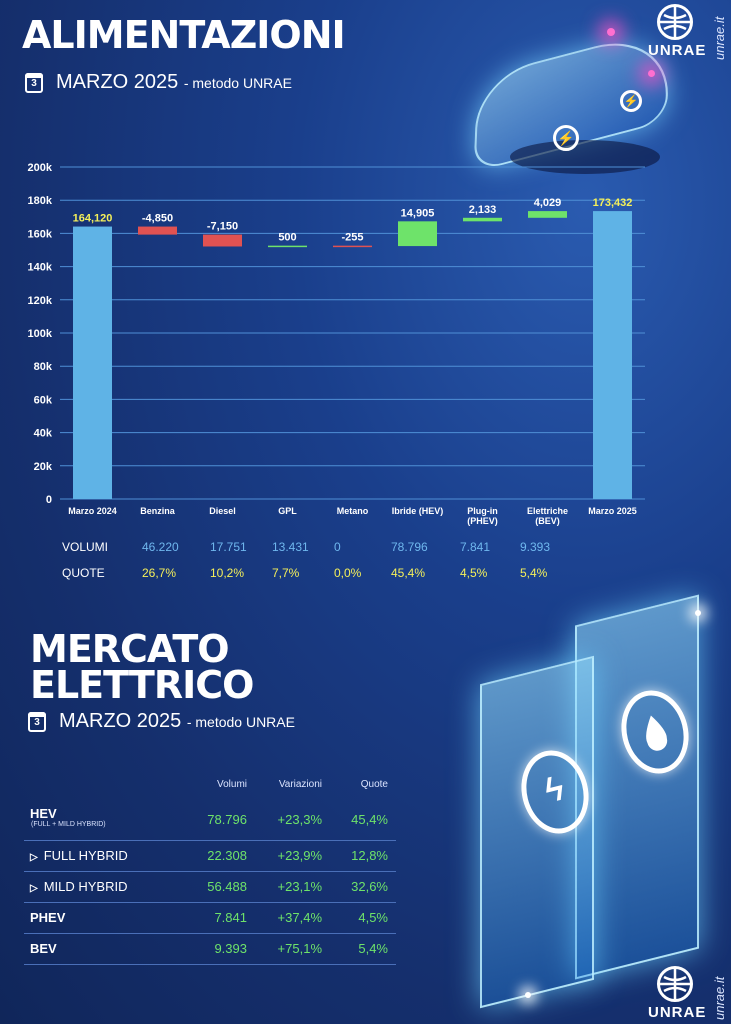 This screenshot has width=731, height=1024. I want to click on mercato-variazioni-value: +23,1%, so click(299, 886).